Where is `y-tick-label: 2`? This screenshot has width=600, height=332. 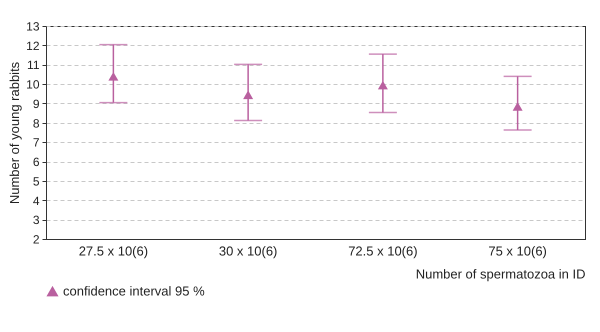 y-tick-label: 2 is located at coordinates (36, 239).